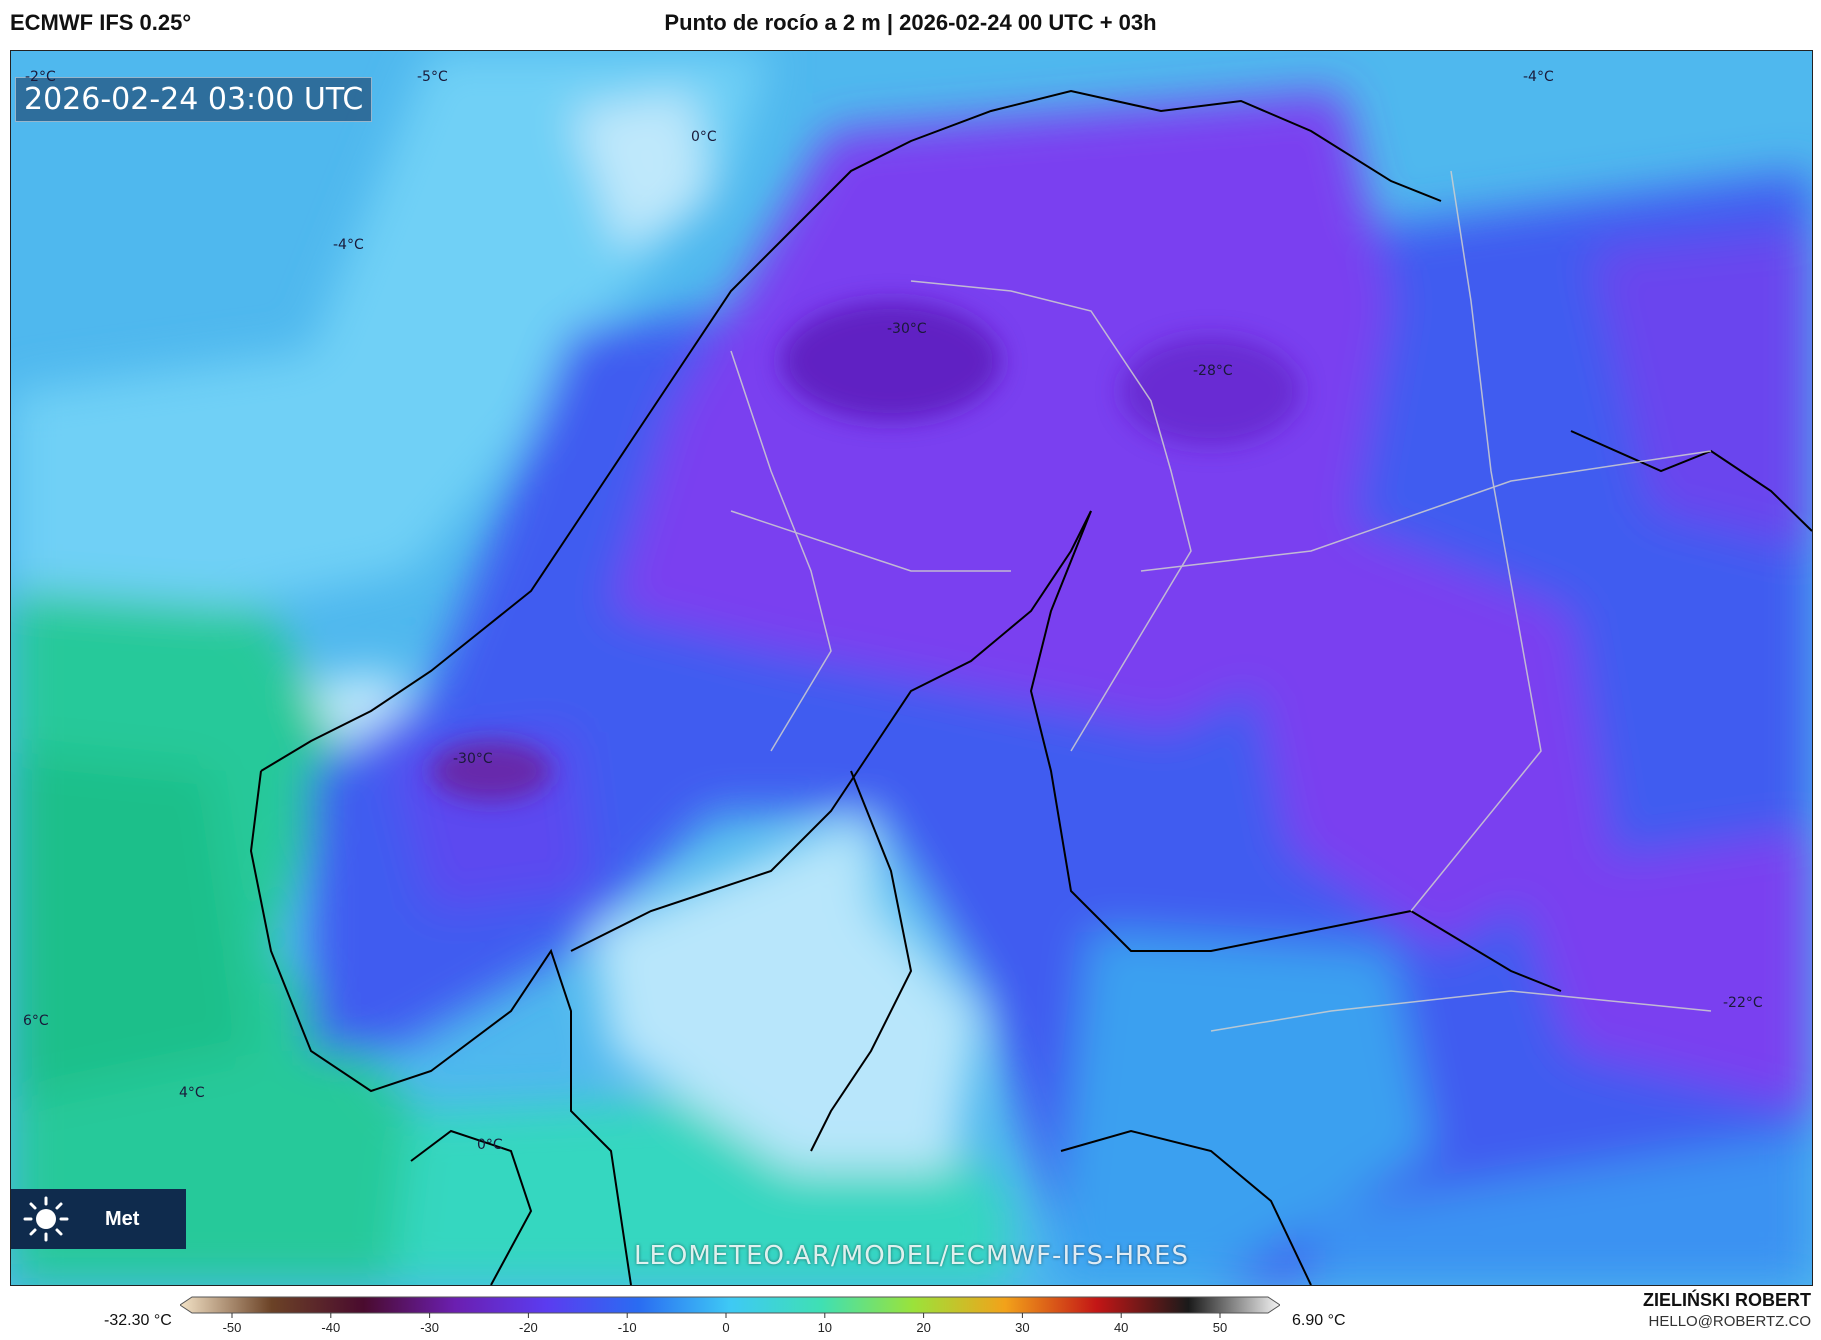  I want to click on colorbar: -50 -40 -30 -20 -10 0 10 20 30 40 50, so click(730, 1315).